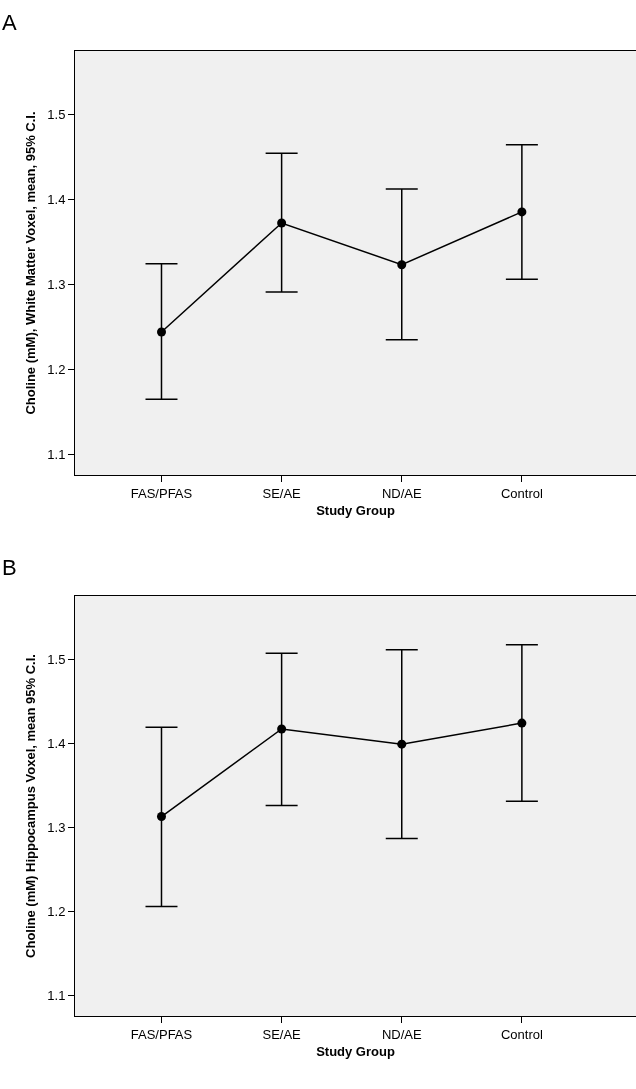  What do you see at coordinates (31, 263) in the screenshot?
I see `y-axis-title: Choline (mM), White Matter Voxel, mean, 95% C.I.` at bounding box center [31, 263].